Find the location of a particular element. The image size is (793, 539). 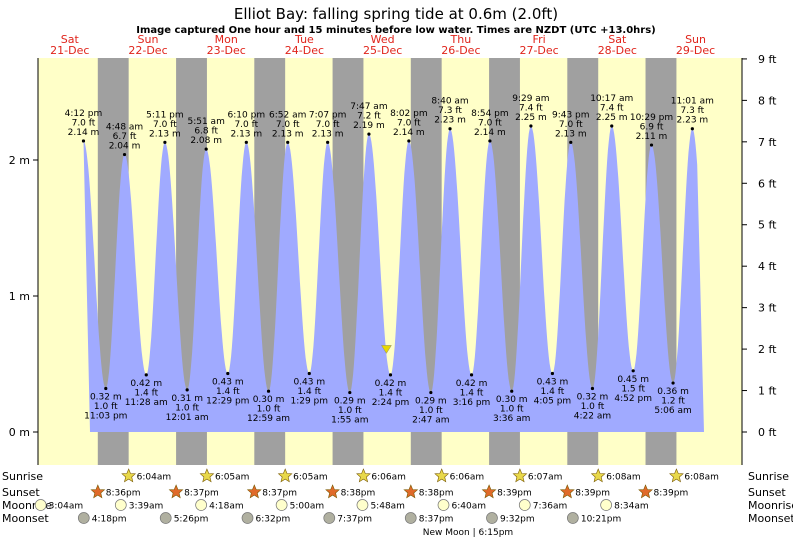

low-tide-label: 11:03 pm is located at coordinates (105, 416).